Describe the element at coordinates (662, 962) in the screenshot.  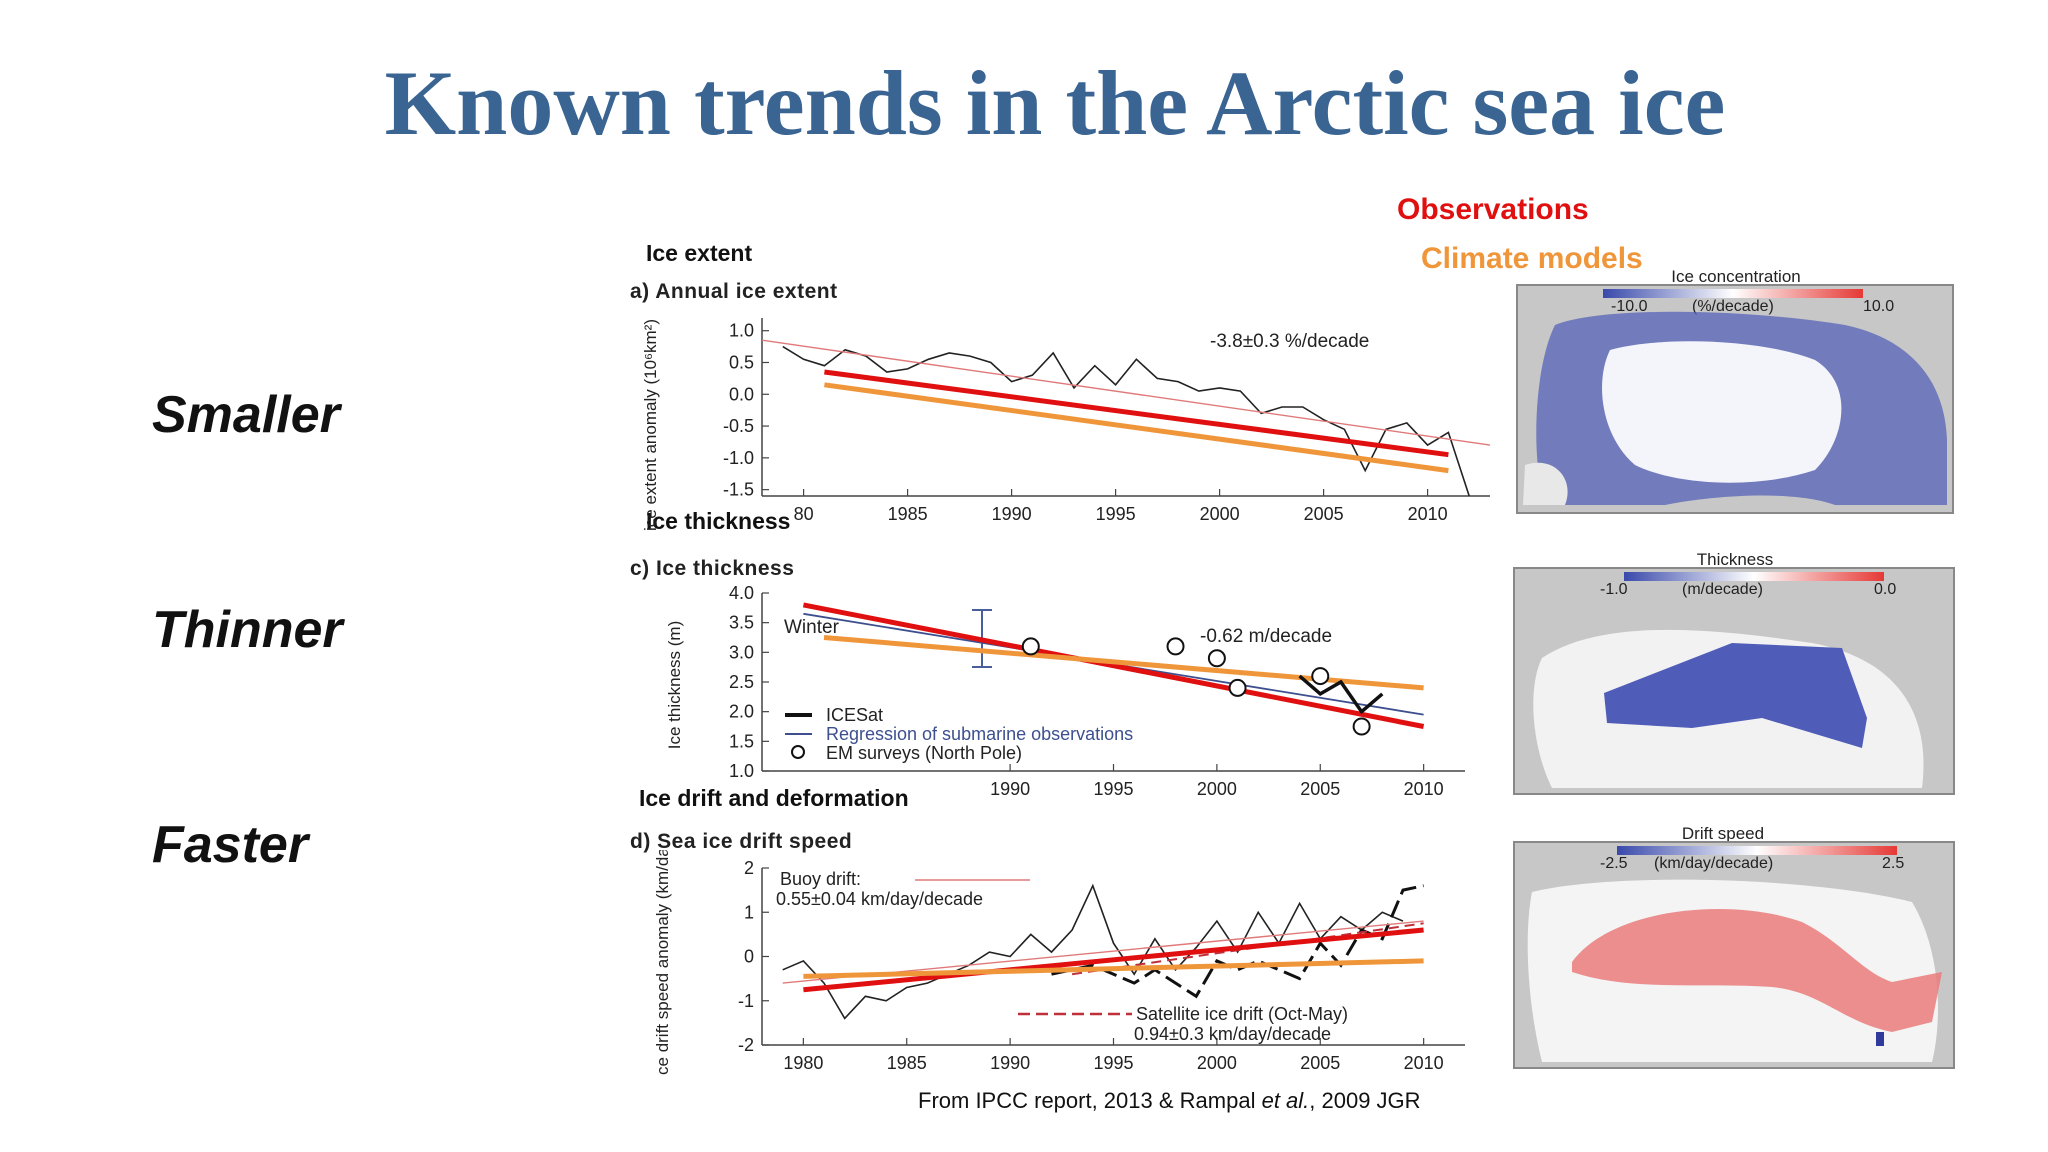
I see `chart-d-ylabel: sea ice drift speed anomaly (km/day)` at that location.